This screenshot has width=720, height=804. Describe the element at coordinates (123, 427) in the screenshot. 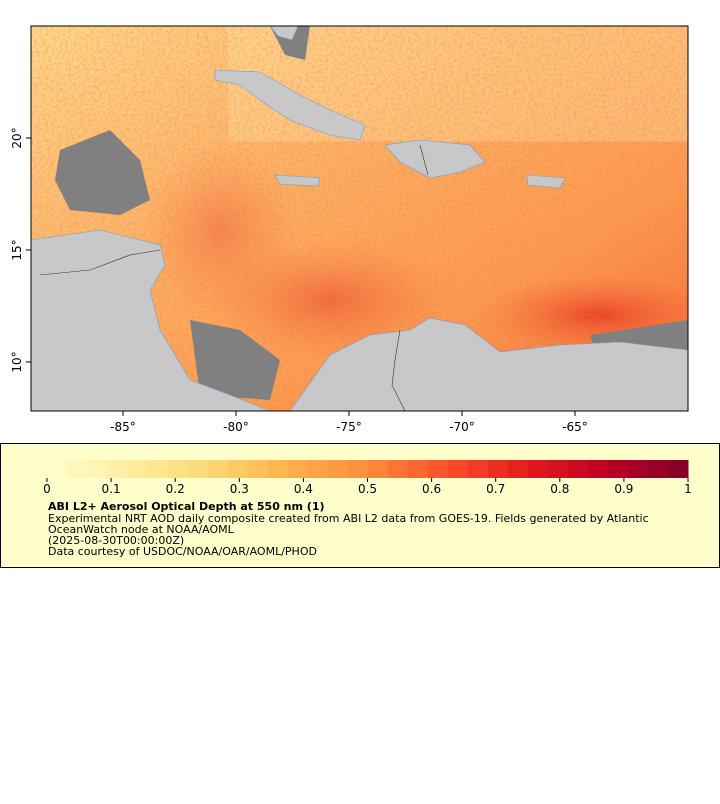

I see `x-tick-label: -85°` at that location.